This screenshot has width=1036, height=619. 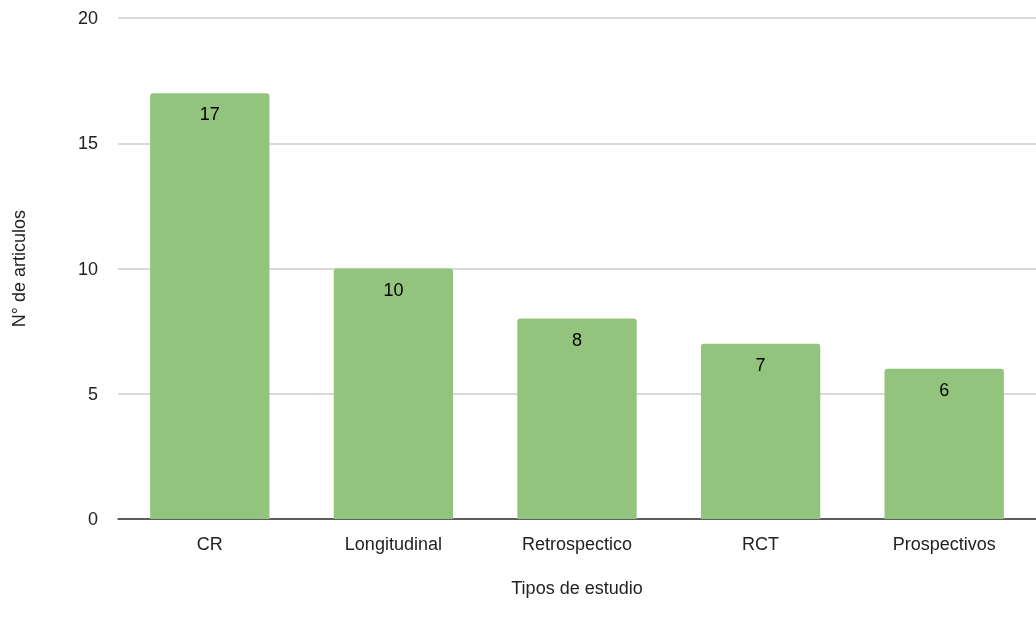 What do you see at coordinates (577, 339) in the screenshot?
I see `data-label: 8` at bounding box center [577, 339].